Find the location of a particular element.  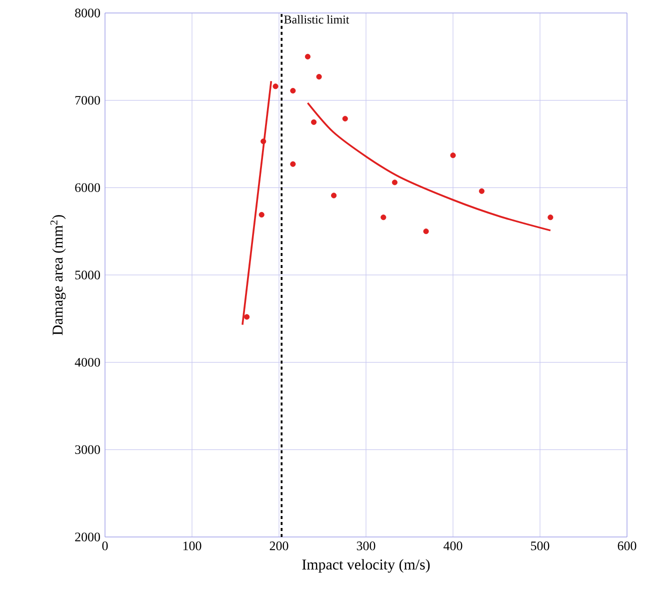

x-axis-title: Impact velocity (m/s) is located at coordinates (366, 566).